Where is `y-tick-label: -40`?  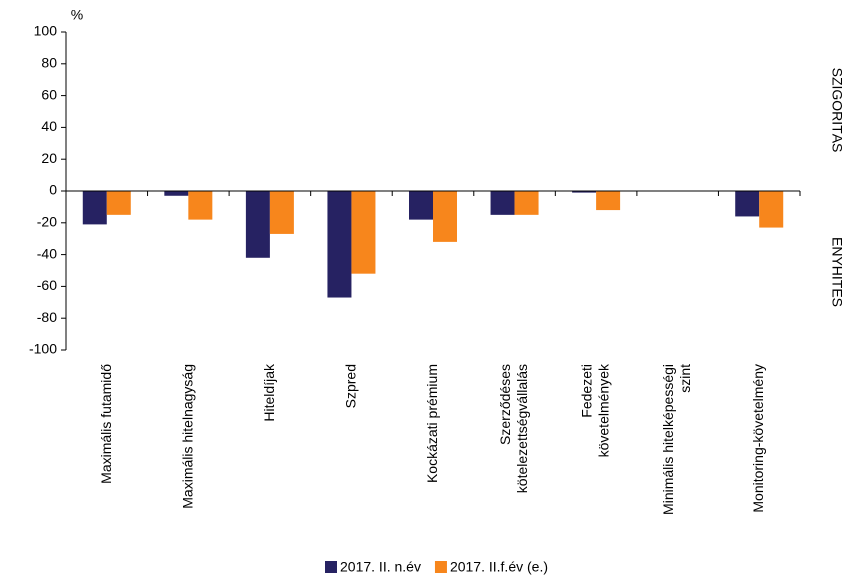
y-tick-label: -40 is located at coordinates (47, 253).